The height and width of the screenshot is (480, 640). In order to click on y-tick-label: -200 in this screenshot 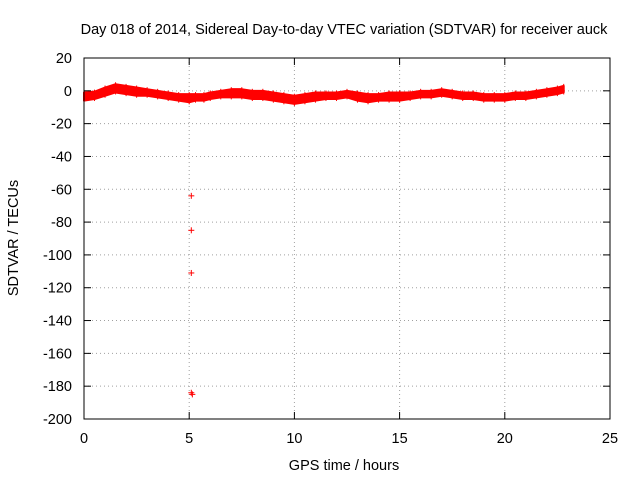, I will do `click(57, 420)`.